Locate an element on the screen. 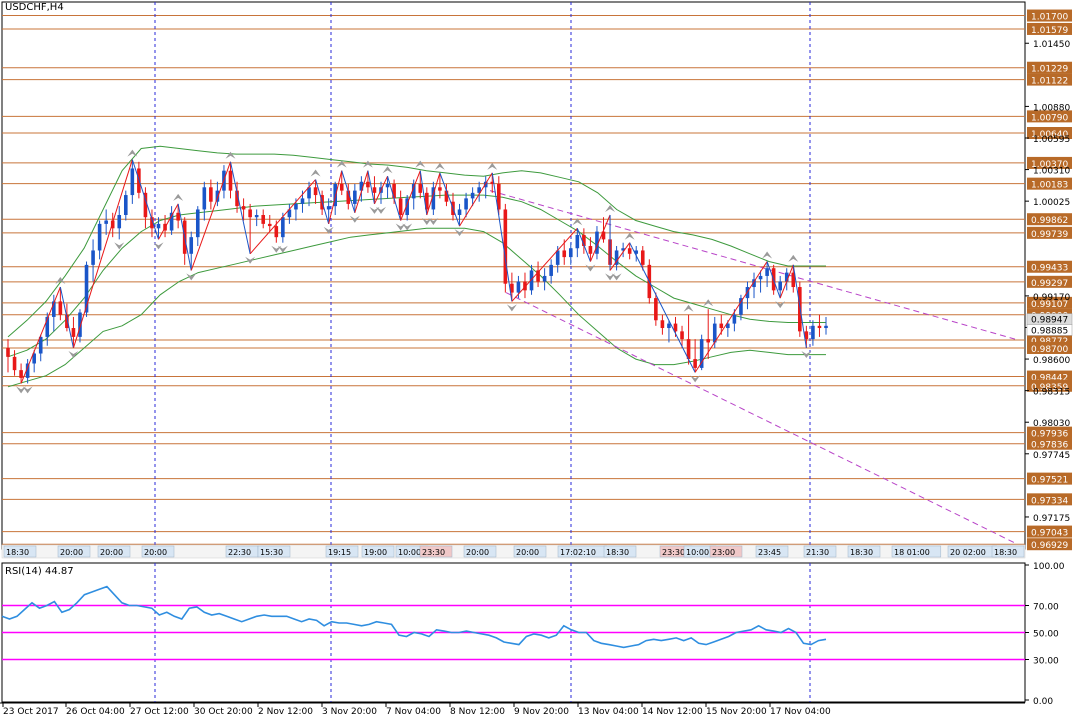 The width and height of the screenshot is (1080, 724). x-label-8: 9 Nov 20:00 is located at coordinates (541, 712).